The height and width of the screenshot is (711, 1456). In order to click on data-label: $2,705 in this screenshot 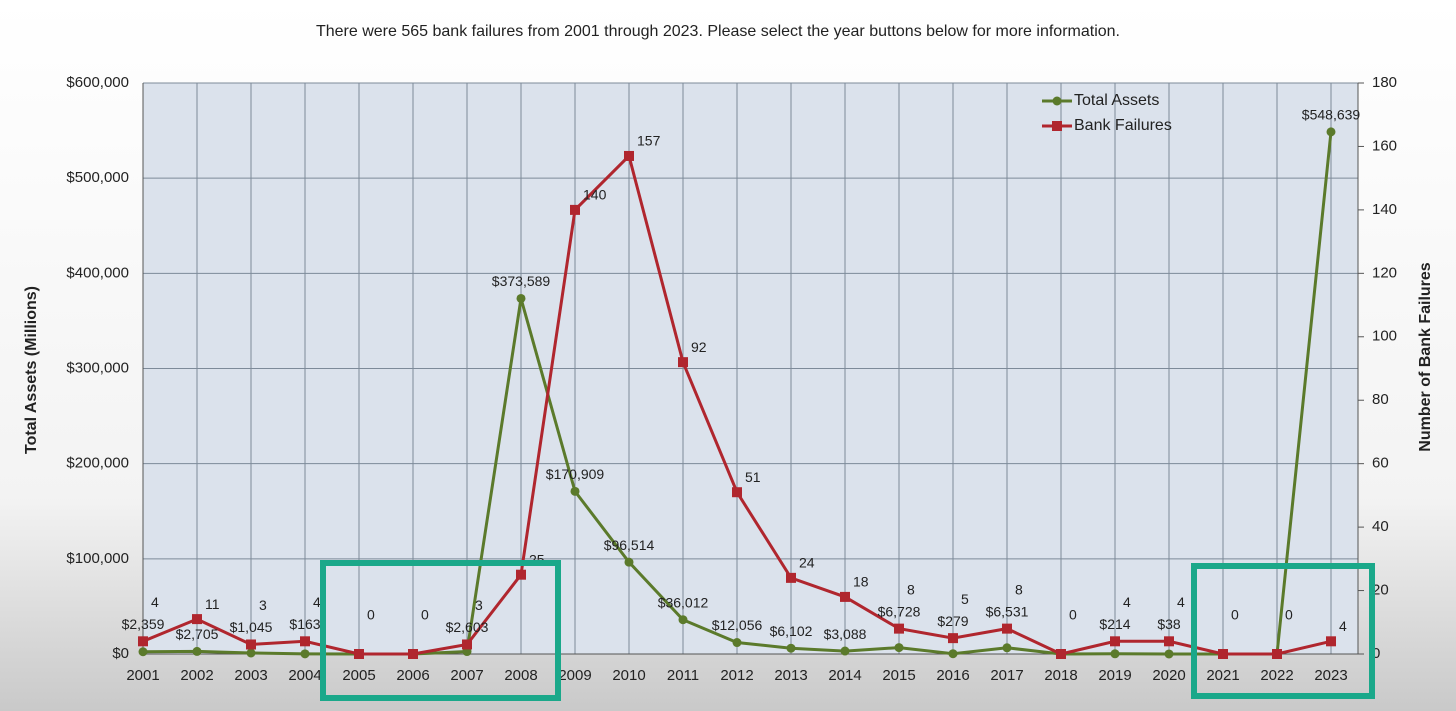, I will do `click(197, 634)`.